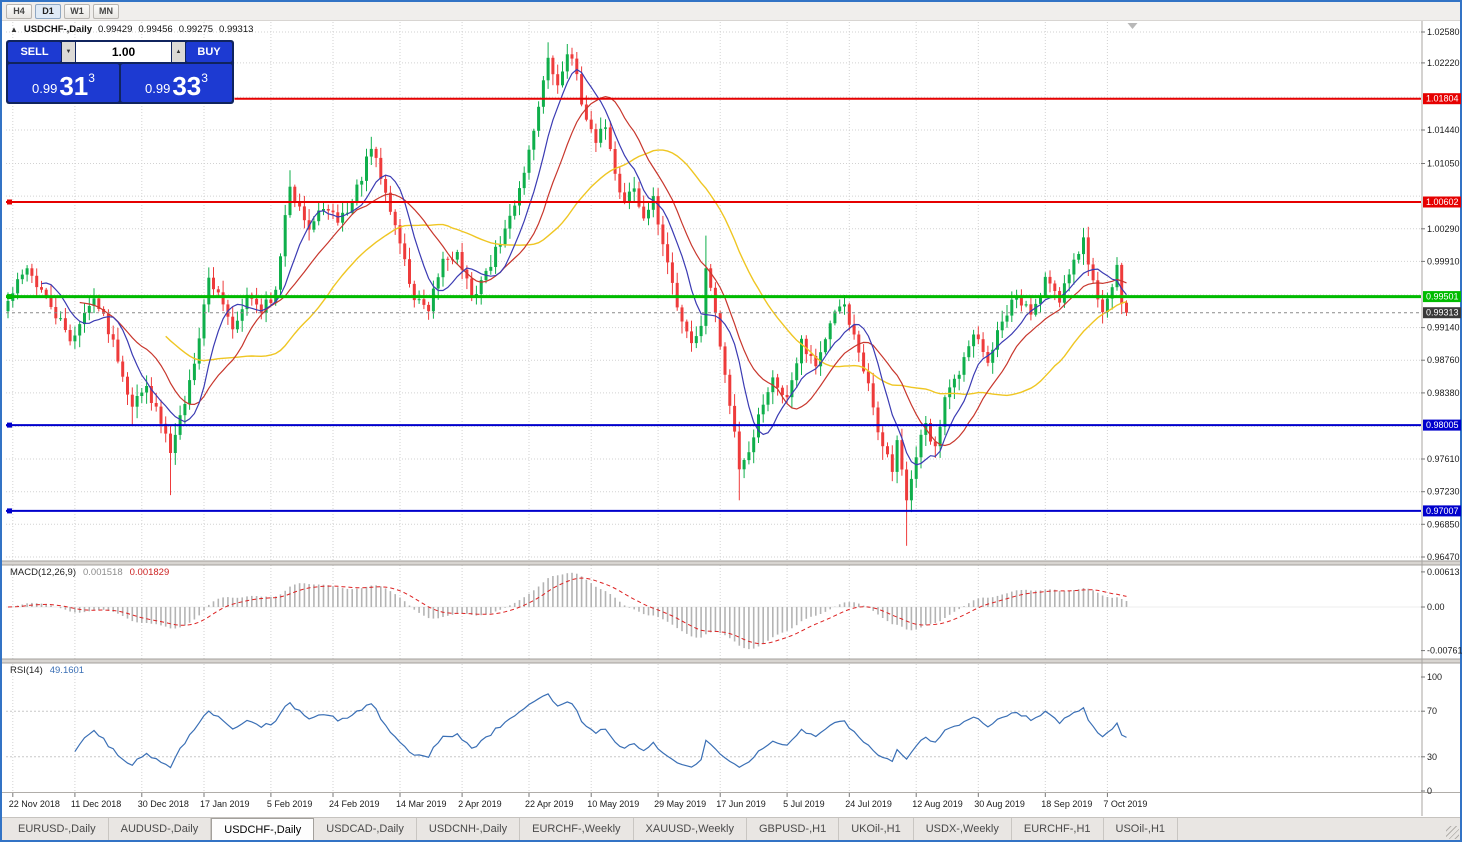  I want to click on volume-decrement-button: ▼, so click(68, 52).